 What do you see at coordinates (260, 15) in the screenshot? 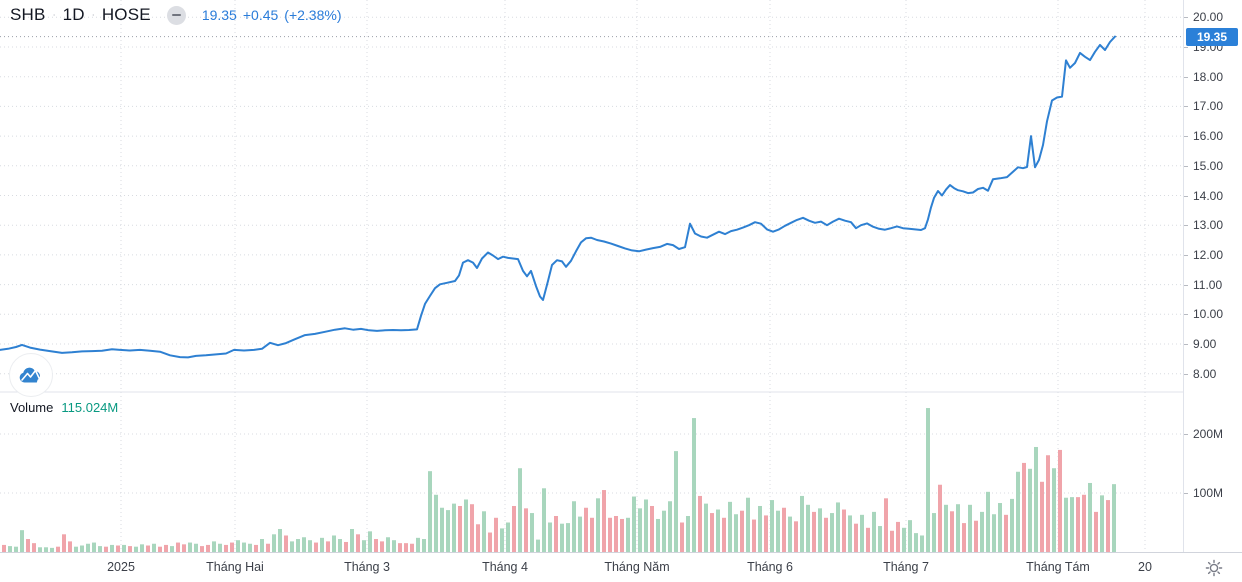
I see `quote-change: +0.45` at bounding box center [260, 15].